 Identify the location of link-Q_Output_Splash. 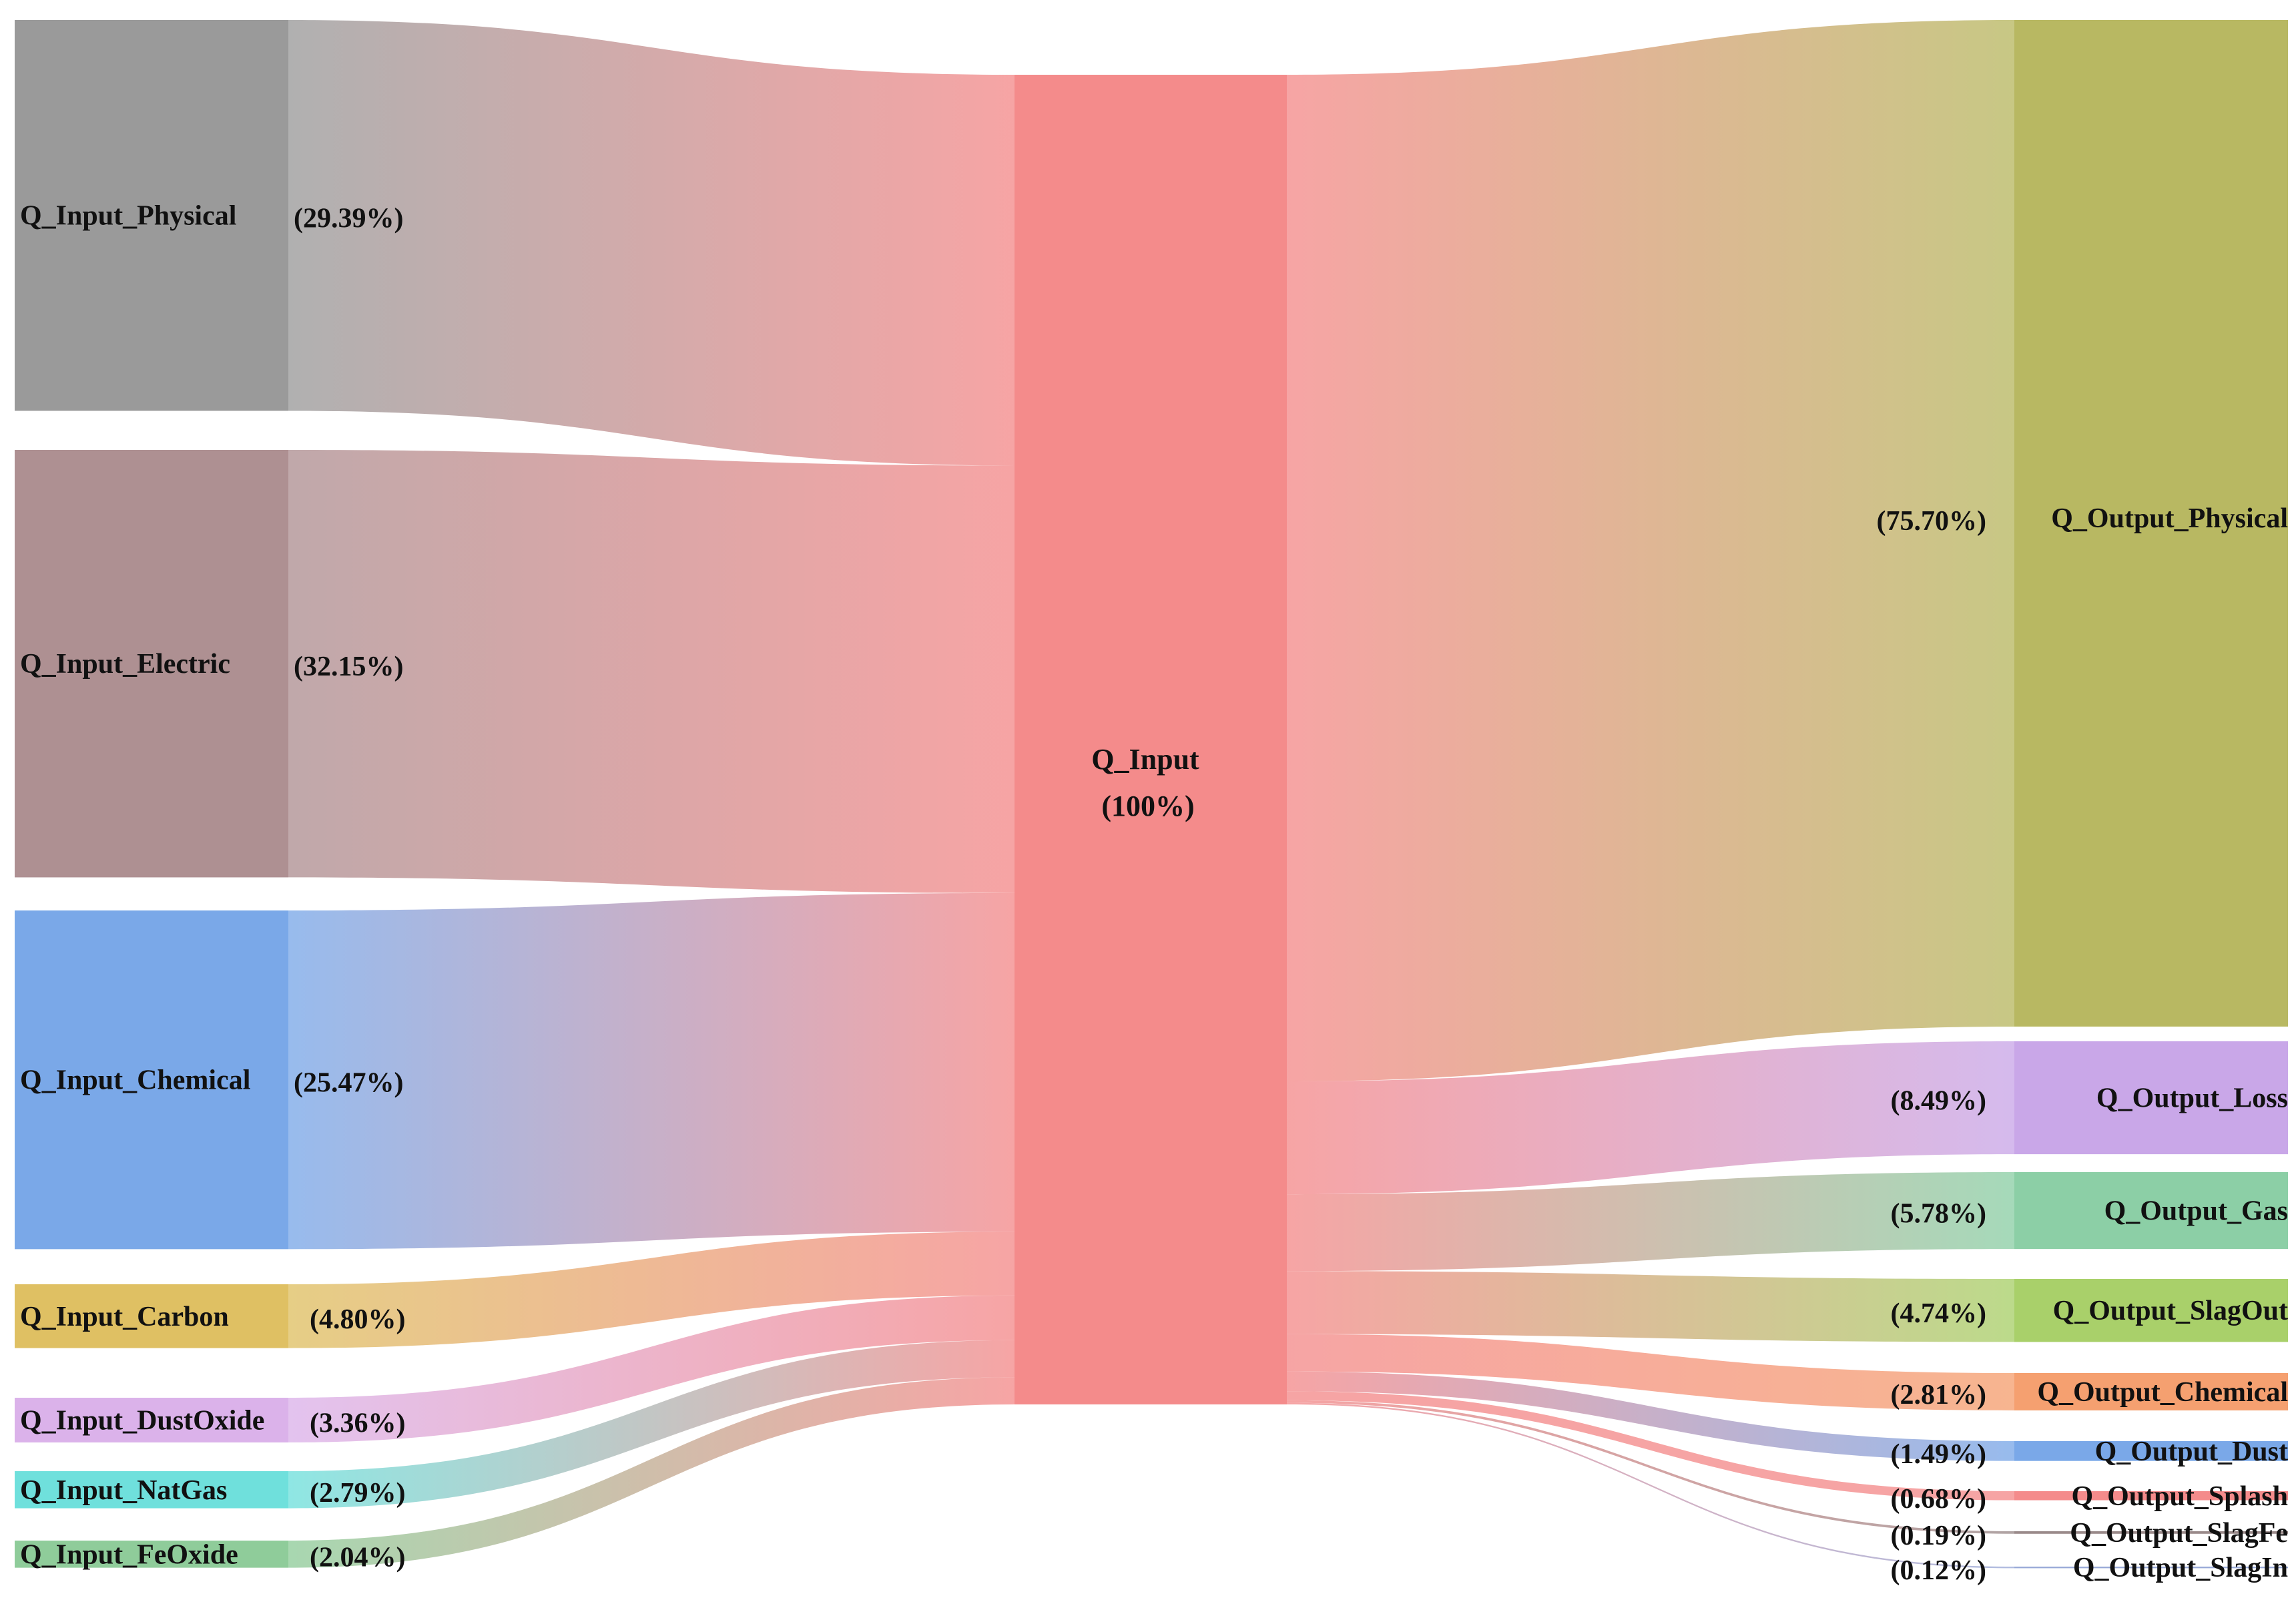
(1651, 1446).